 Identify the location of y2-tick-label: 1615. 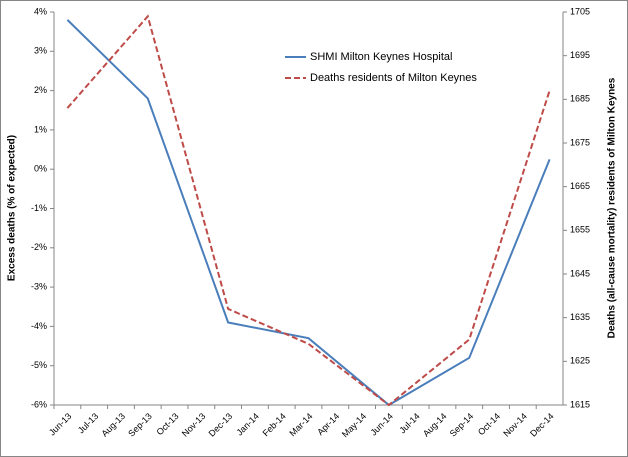
(580, 404).